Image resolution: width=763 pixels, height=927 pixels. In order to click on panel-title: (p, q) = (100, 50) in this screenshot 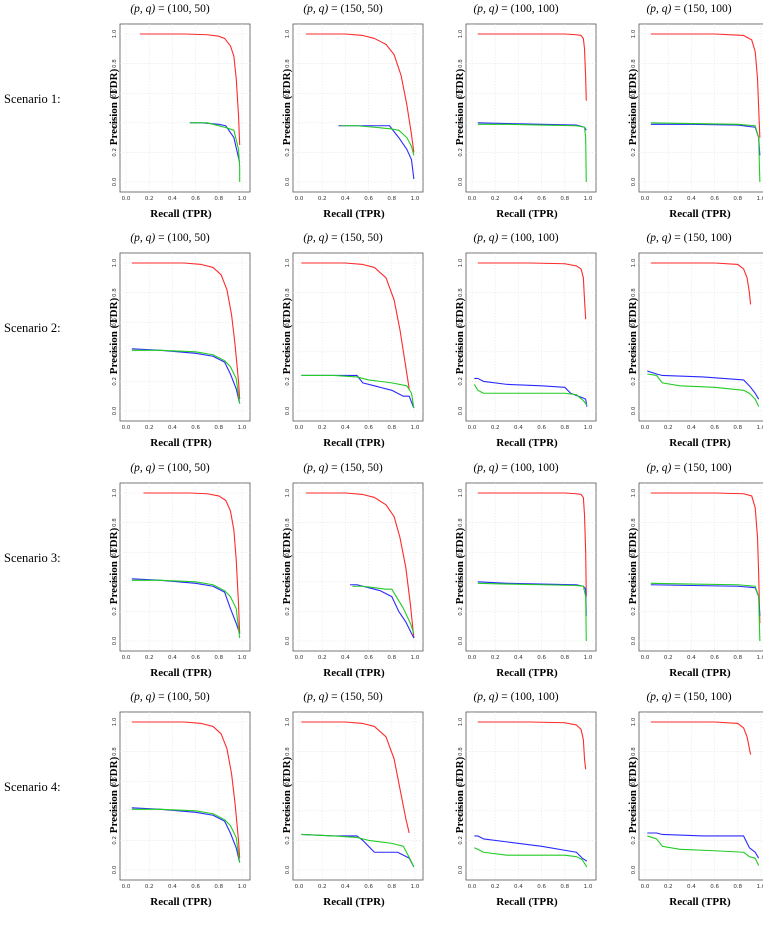, I will do `click(170, 697)`.